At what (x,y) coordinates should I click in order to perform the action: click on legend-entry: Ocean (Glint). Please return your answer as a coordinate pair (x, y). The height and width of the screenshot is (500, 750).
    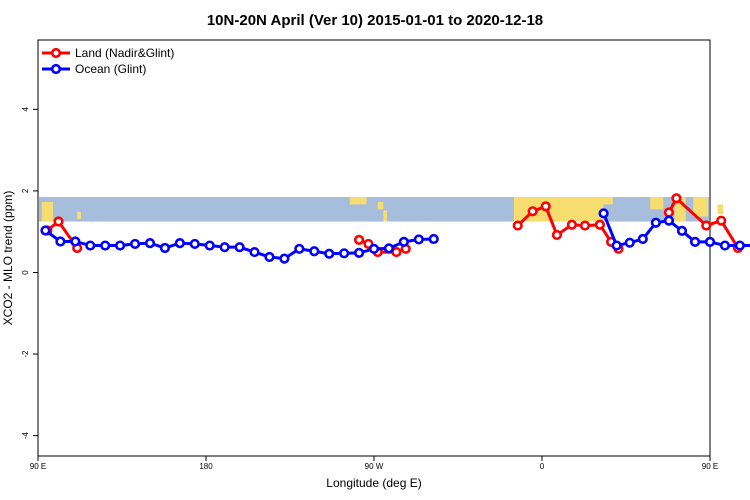
    Looking at the image, I should click on (110, 69).